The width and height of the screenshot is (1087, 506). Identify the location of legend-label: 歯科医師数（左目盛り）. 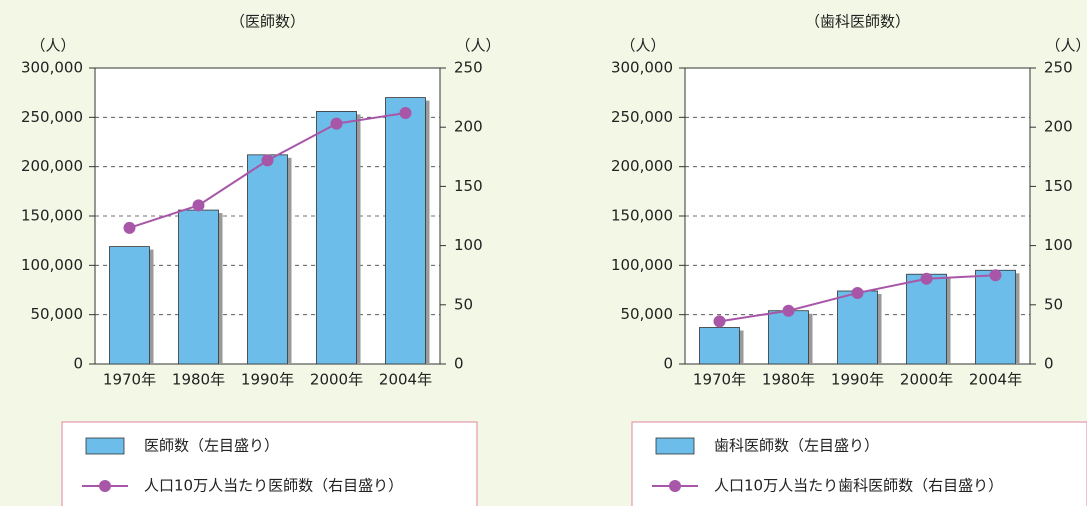
(796, 446).